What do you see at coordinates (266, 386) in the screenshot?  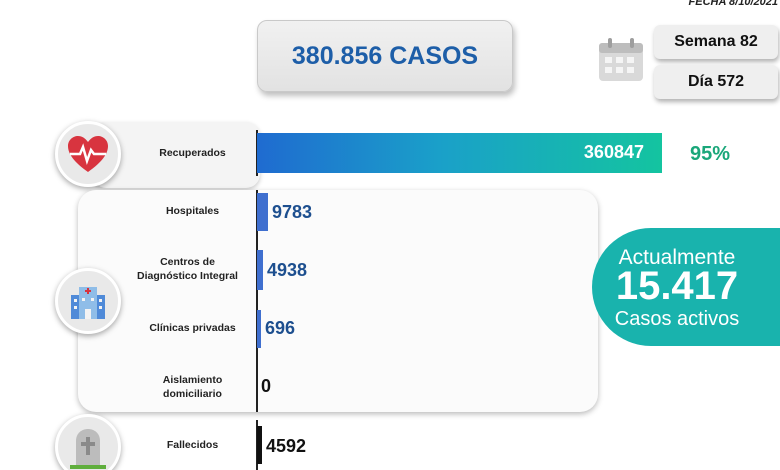 I see `value-home-isolation: 0` at bounding box center [266, 386].